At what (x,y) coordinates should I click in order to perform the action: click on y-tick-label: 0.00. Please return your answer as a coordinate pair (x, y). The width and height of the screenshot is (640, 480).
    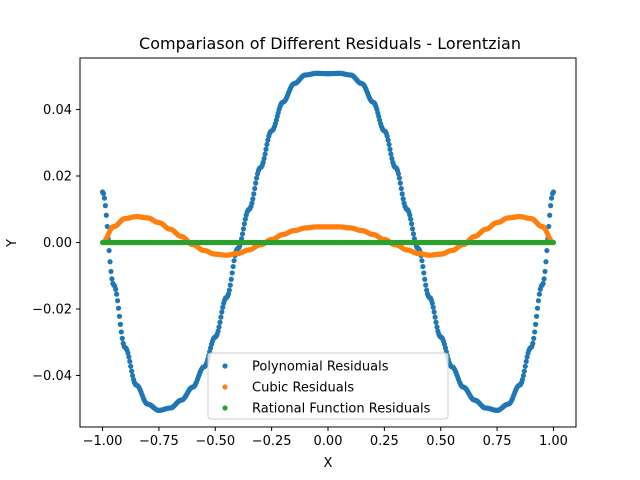
    Looking at the image, I should click on (57, 243).